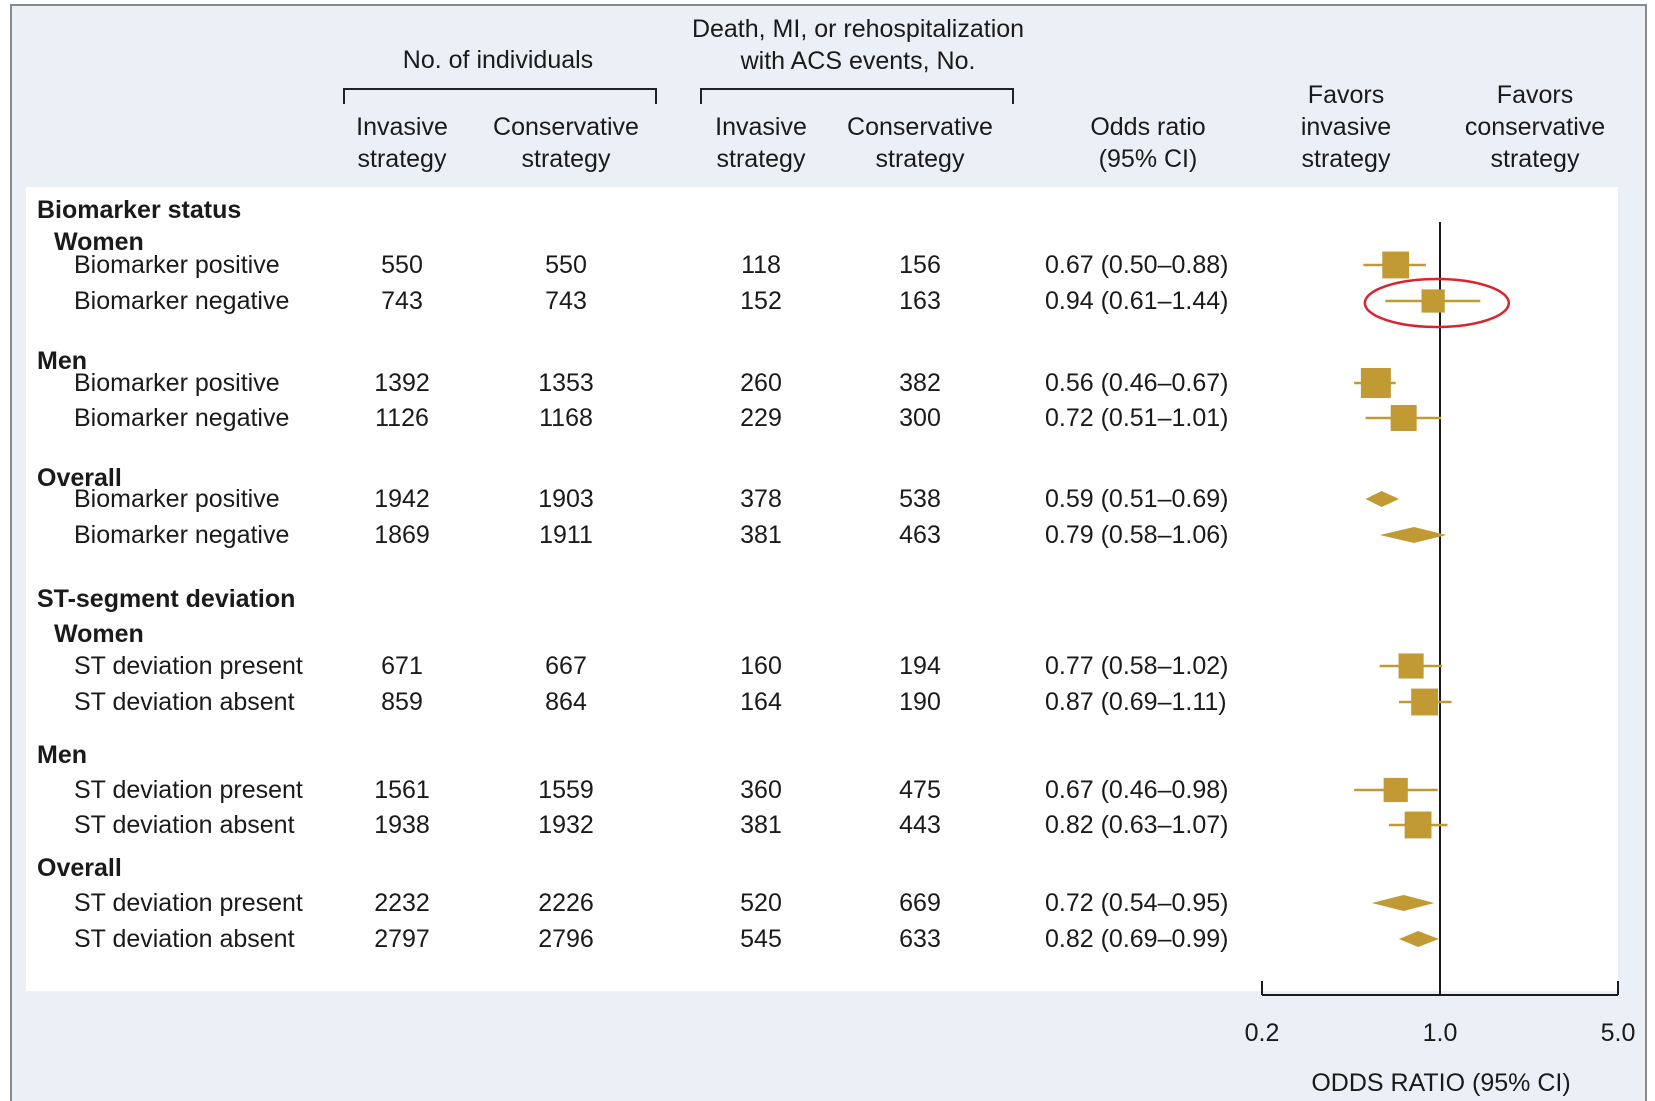 This screenshot has width=1655, height=1101. Describe the element at coordinates (761, 418) in the screenshot. I see `cell-invasive-events: 229` at that location.